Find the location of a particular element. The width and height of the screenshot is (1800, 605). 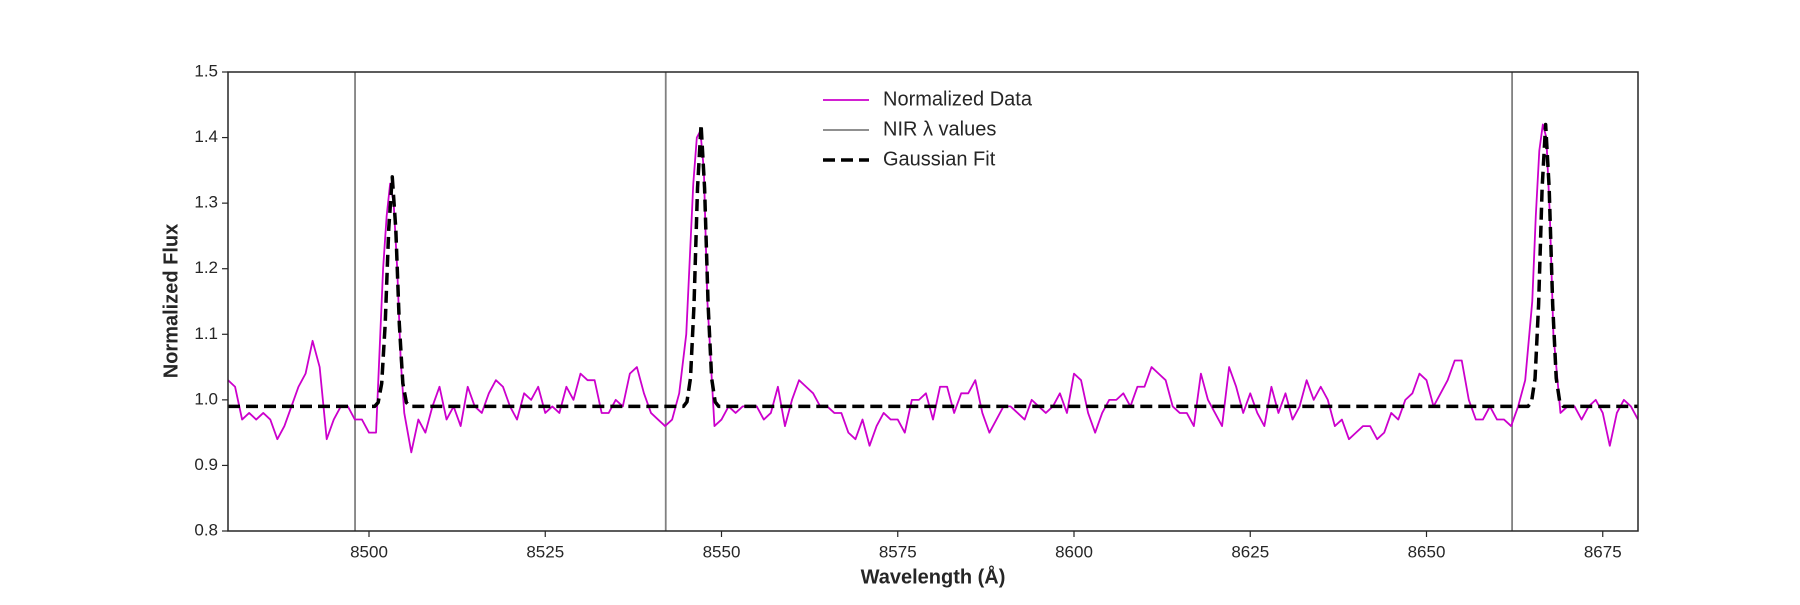

y-axis-label: Normalized Flux is located at coordinates (171, 301).